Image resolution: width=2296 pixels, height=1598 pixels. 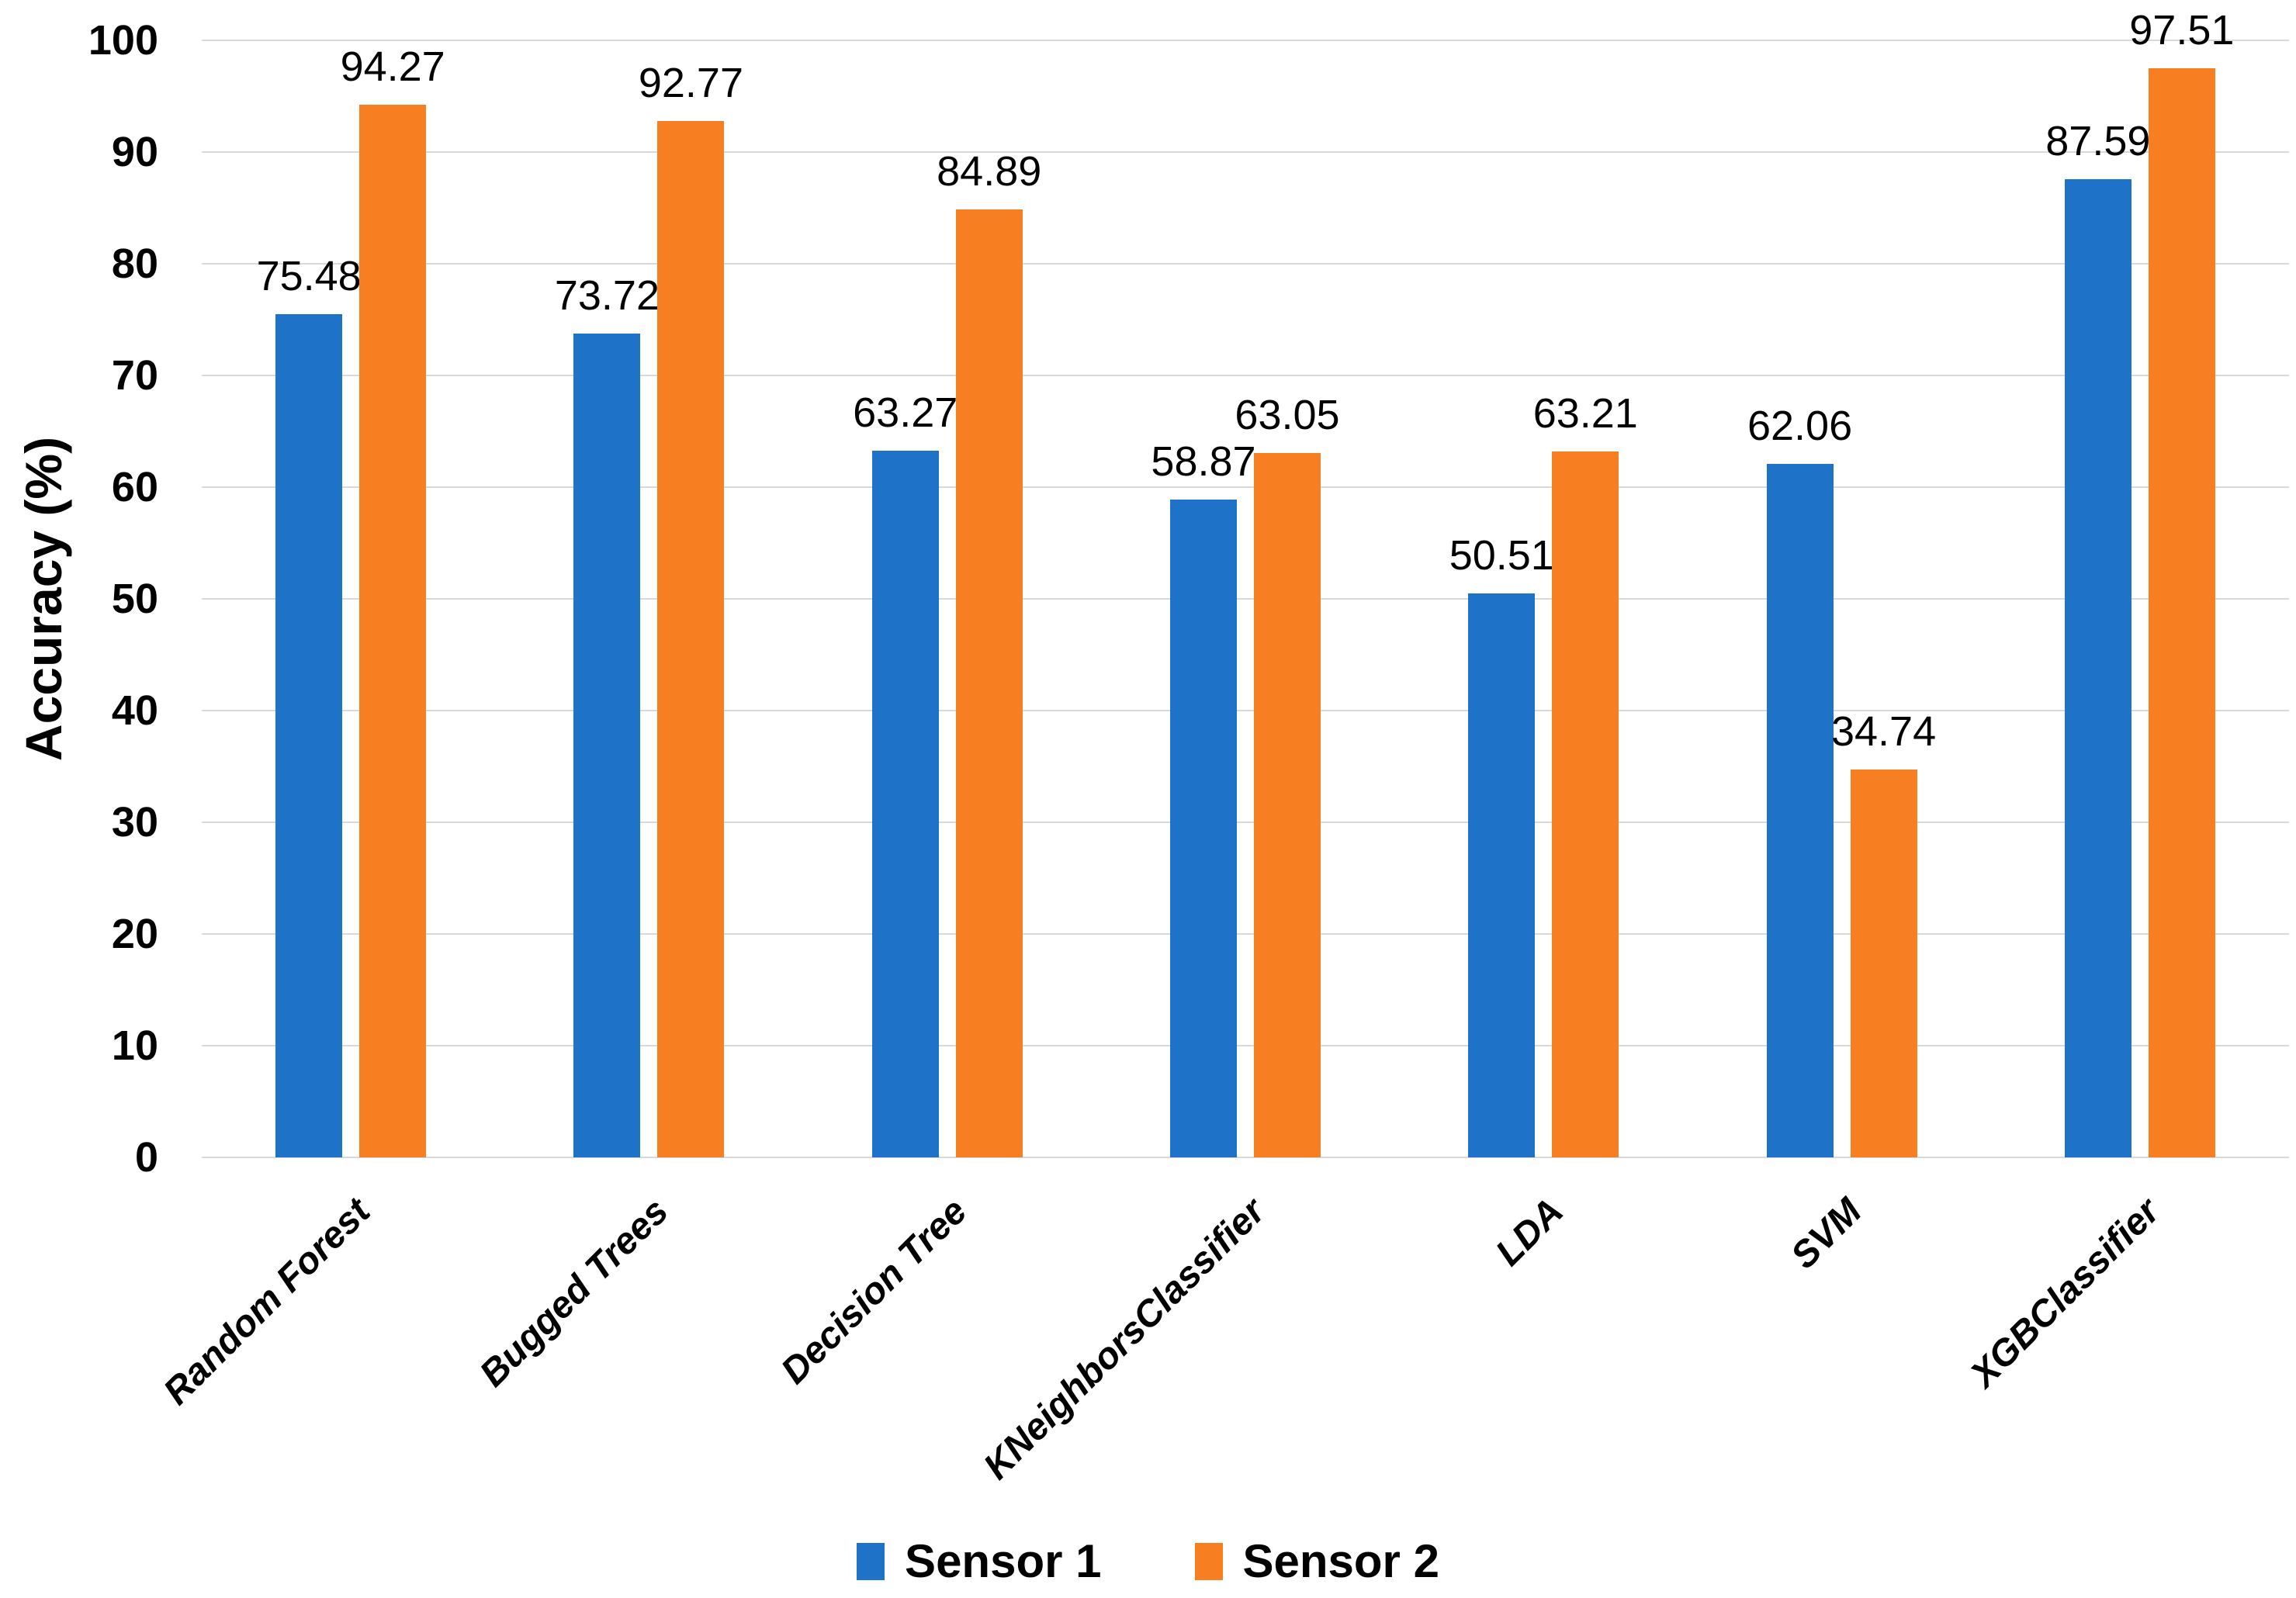 I want to click on bar-value-label: 94.27, so click(x=393, y=67).